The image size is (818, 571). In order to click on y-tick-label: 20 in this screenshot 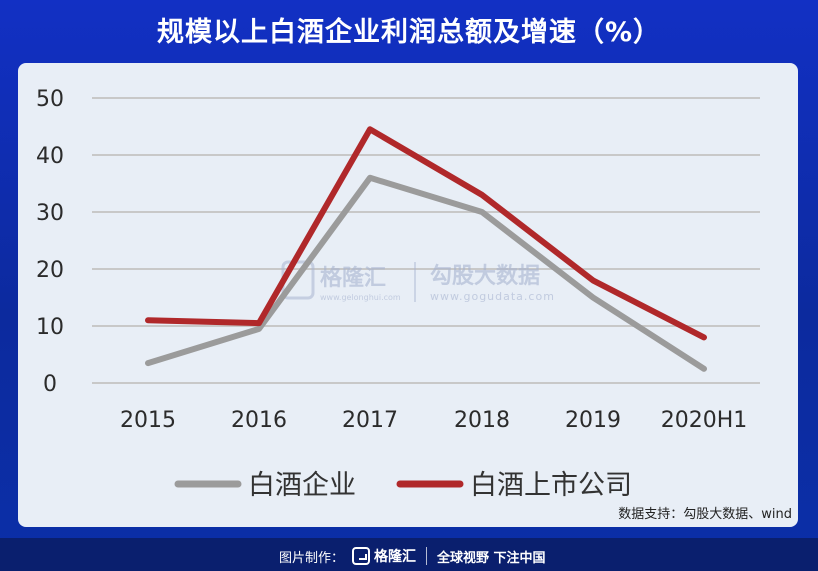, I will do `click(50, 270)`.